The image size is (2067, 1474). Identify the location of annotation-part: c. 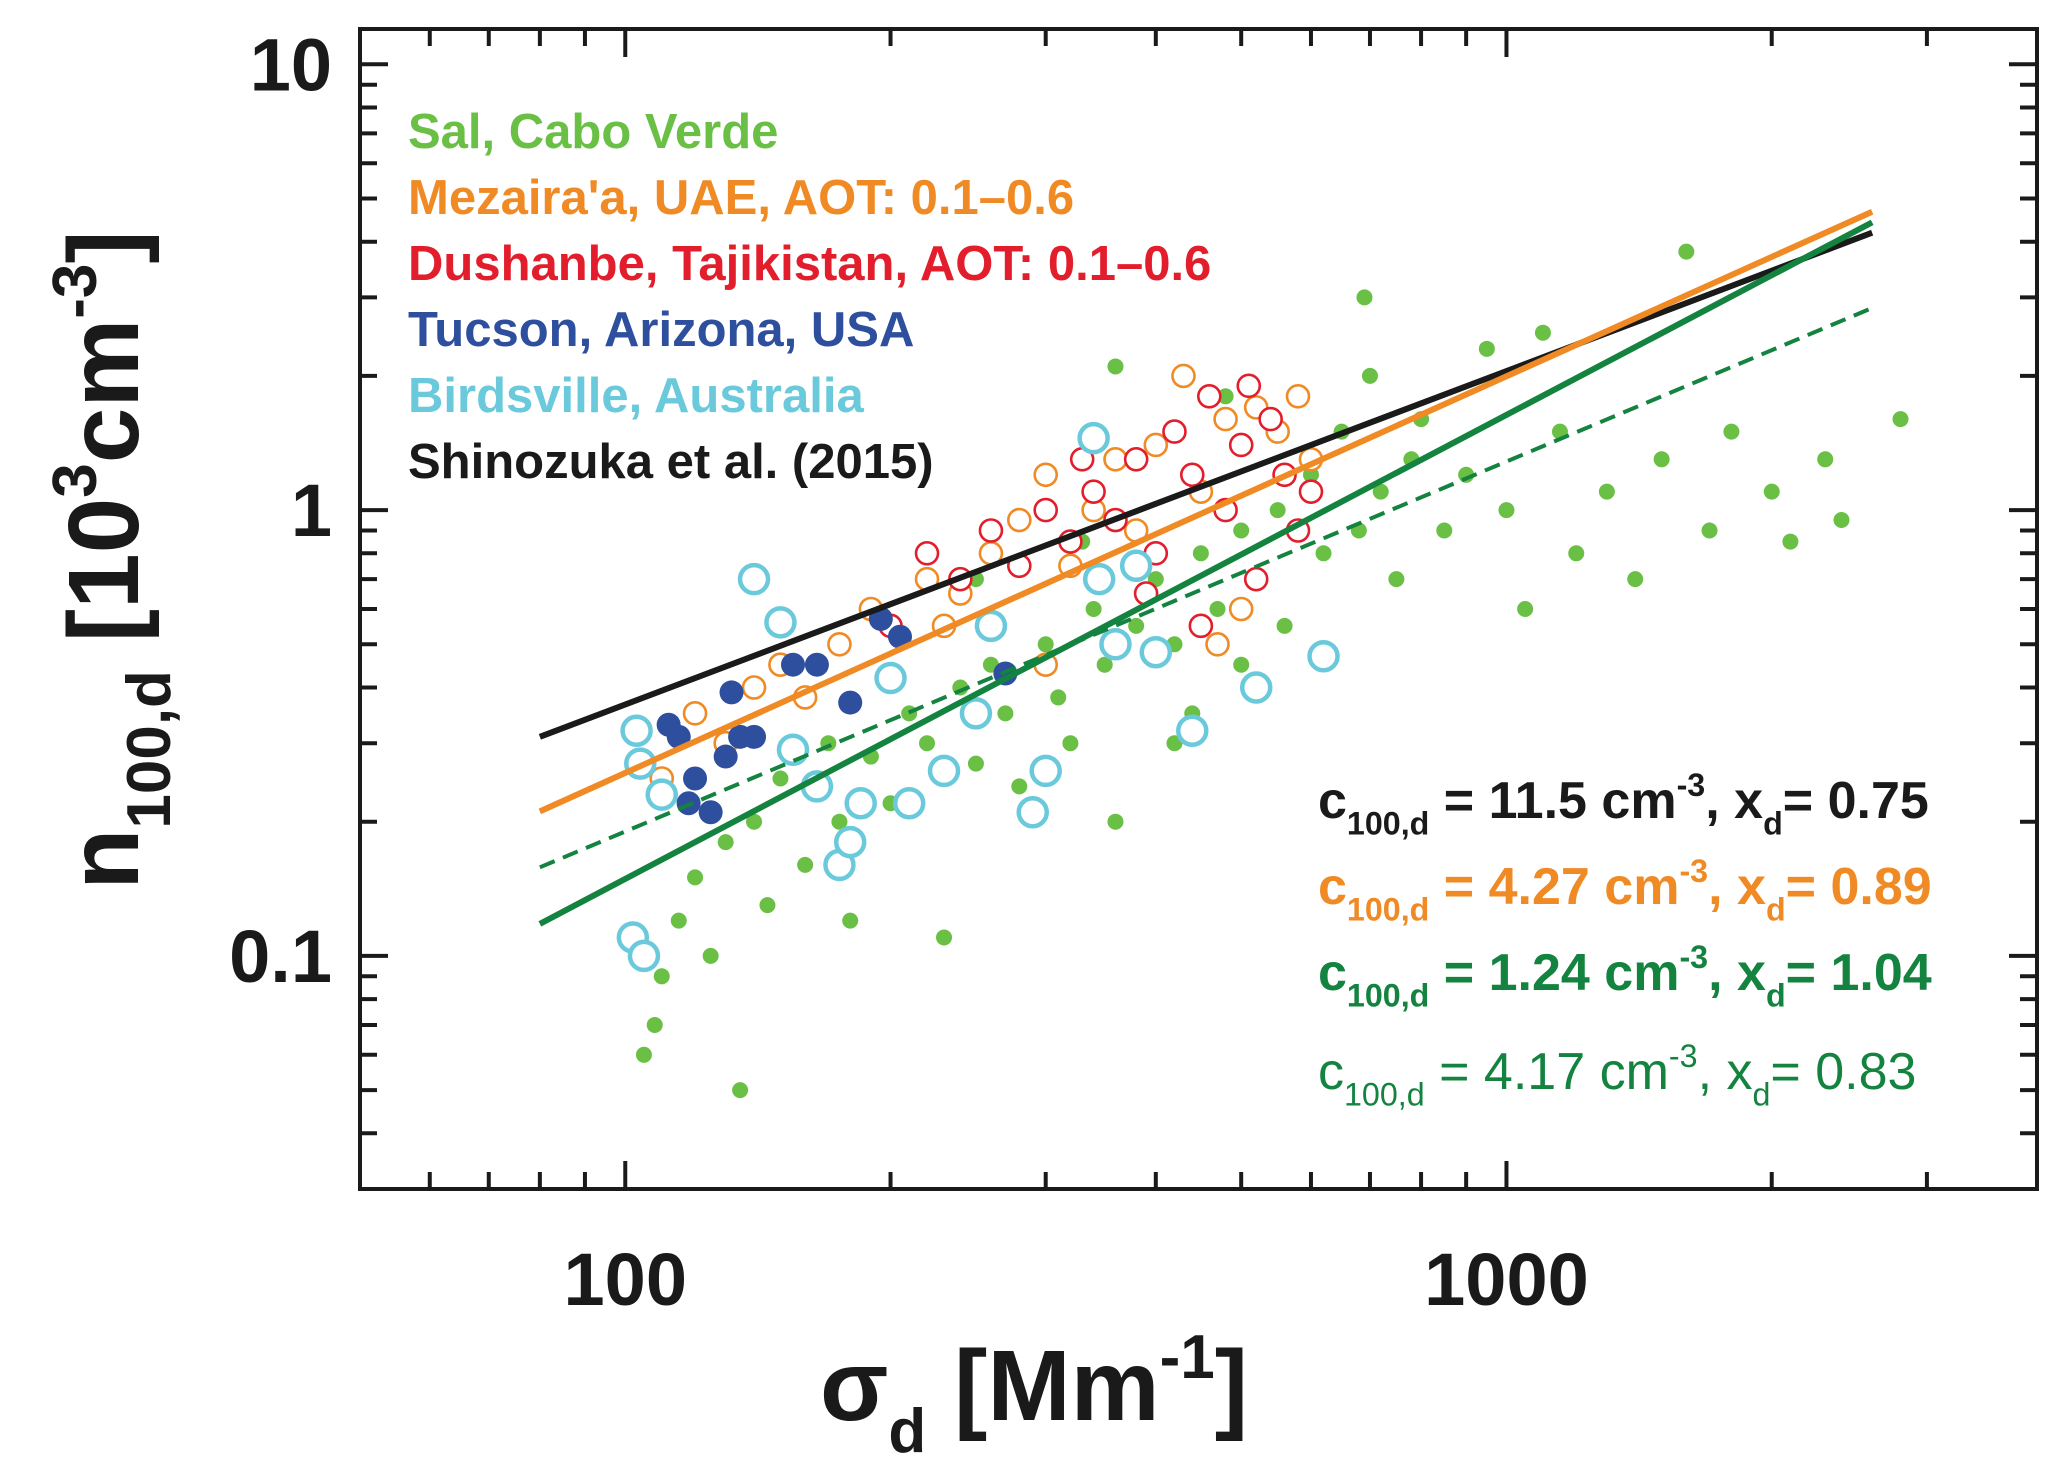
(1331, 1072).